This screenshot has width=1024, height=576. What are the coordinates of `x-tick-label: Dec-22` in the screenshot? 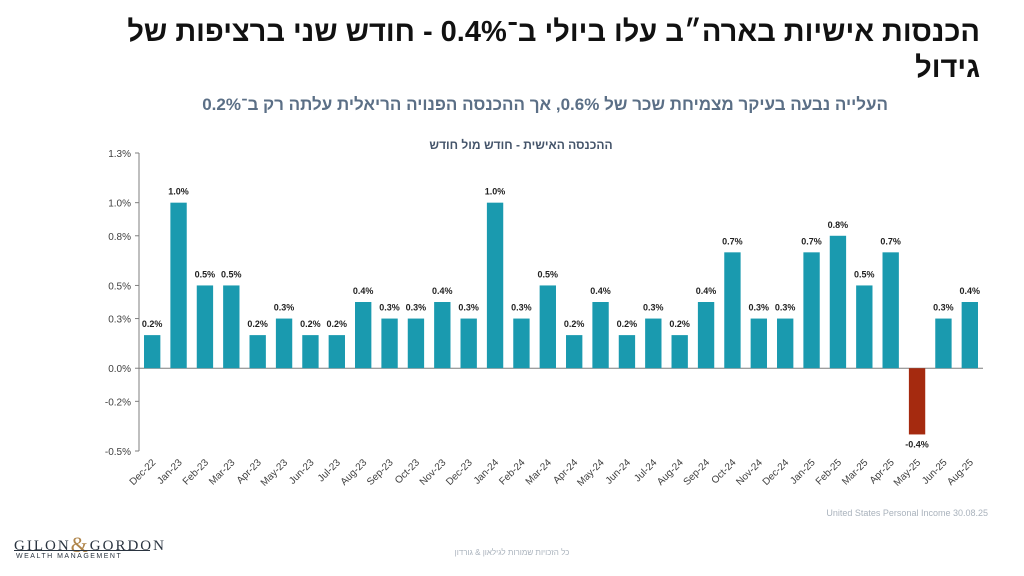 It's located at (143, 472).